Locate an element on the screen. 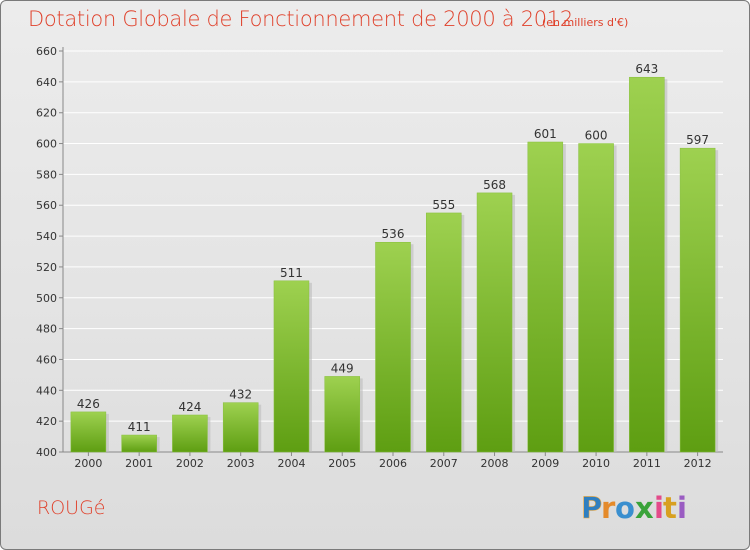 This screenshot has height=550, width=750. y-tick-label: 600 is located at coordinates (46, 144).